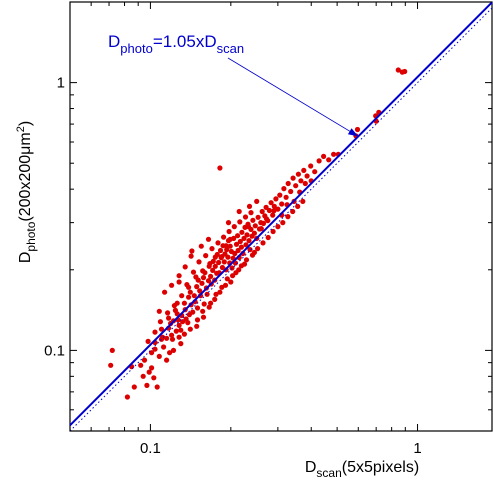 This screenshot has height=487, width=493. I want to click on x-axis-label-sub: scan, so click(328, 473).